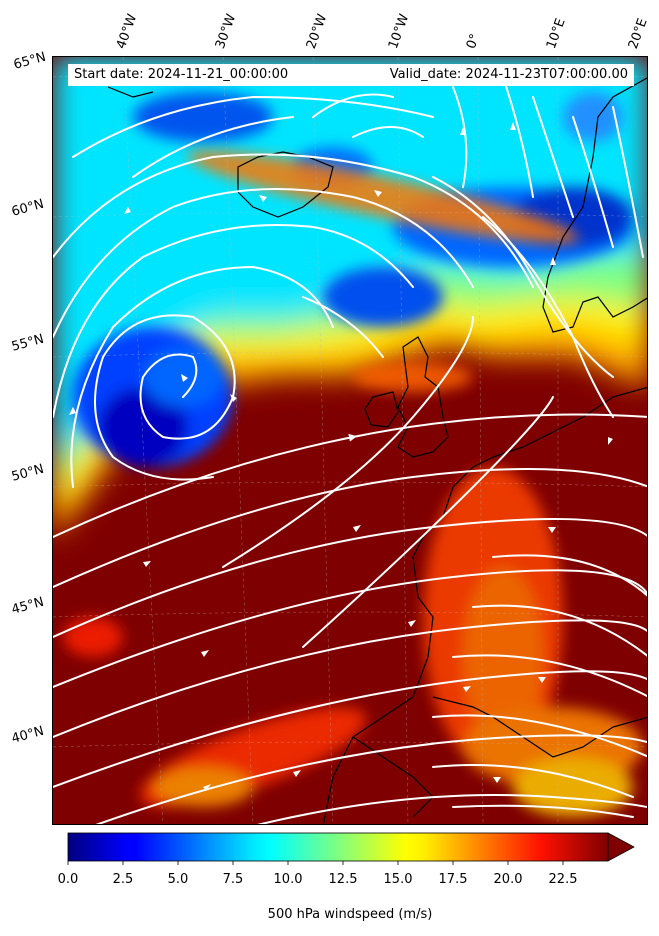 The width and height of the screenshot is (659, 936). Describe the element at coordinates (423, 397) in the screenshot. I see `great-britain-coast` at that location.